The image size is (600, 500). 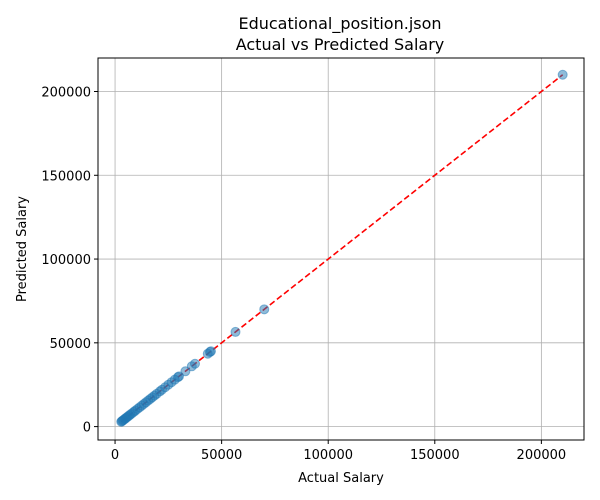 I want to click on chart-subtitle: Actual vs Predicted Salary, so click(x=340, y=44).